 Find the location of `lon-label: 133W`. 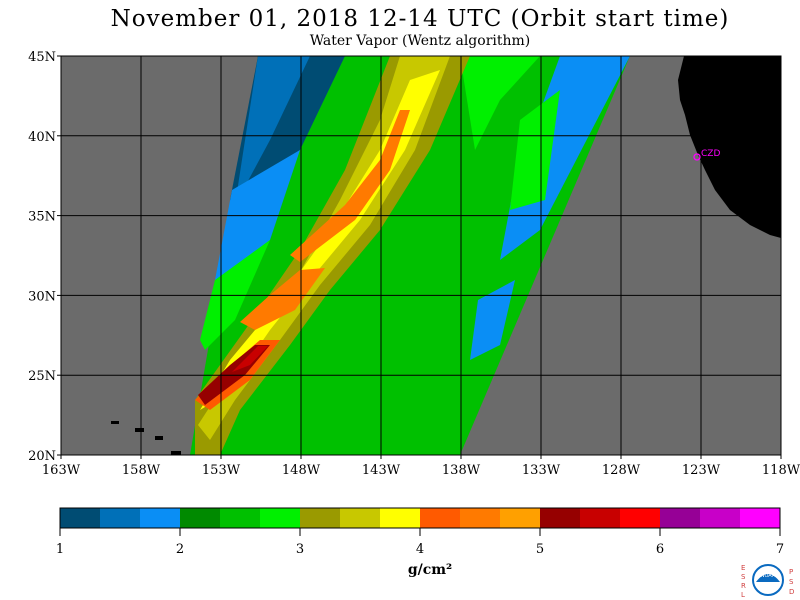

lon-label: 133W is located at coordinates (541, 470).